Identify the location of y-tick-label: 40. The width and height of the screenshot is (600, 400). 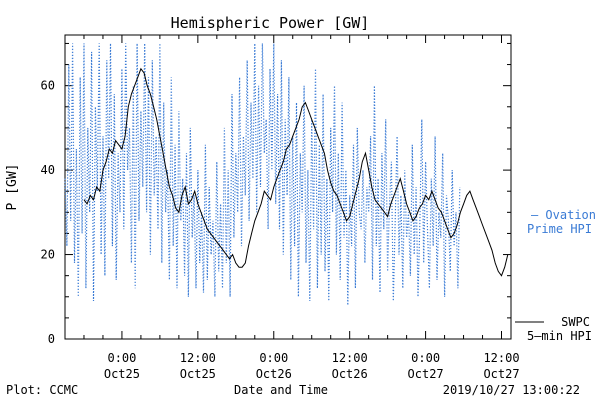
(48, 170).